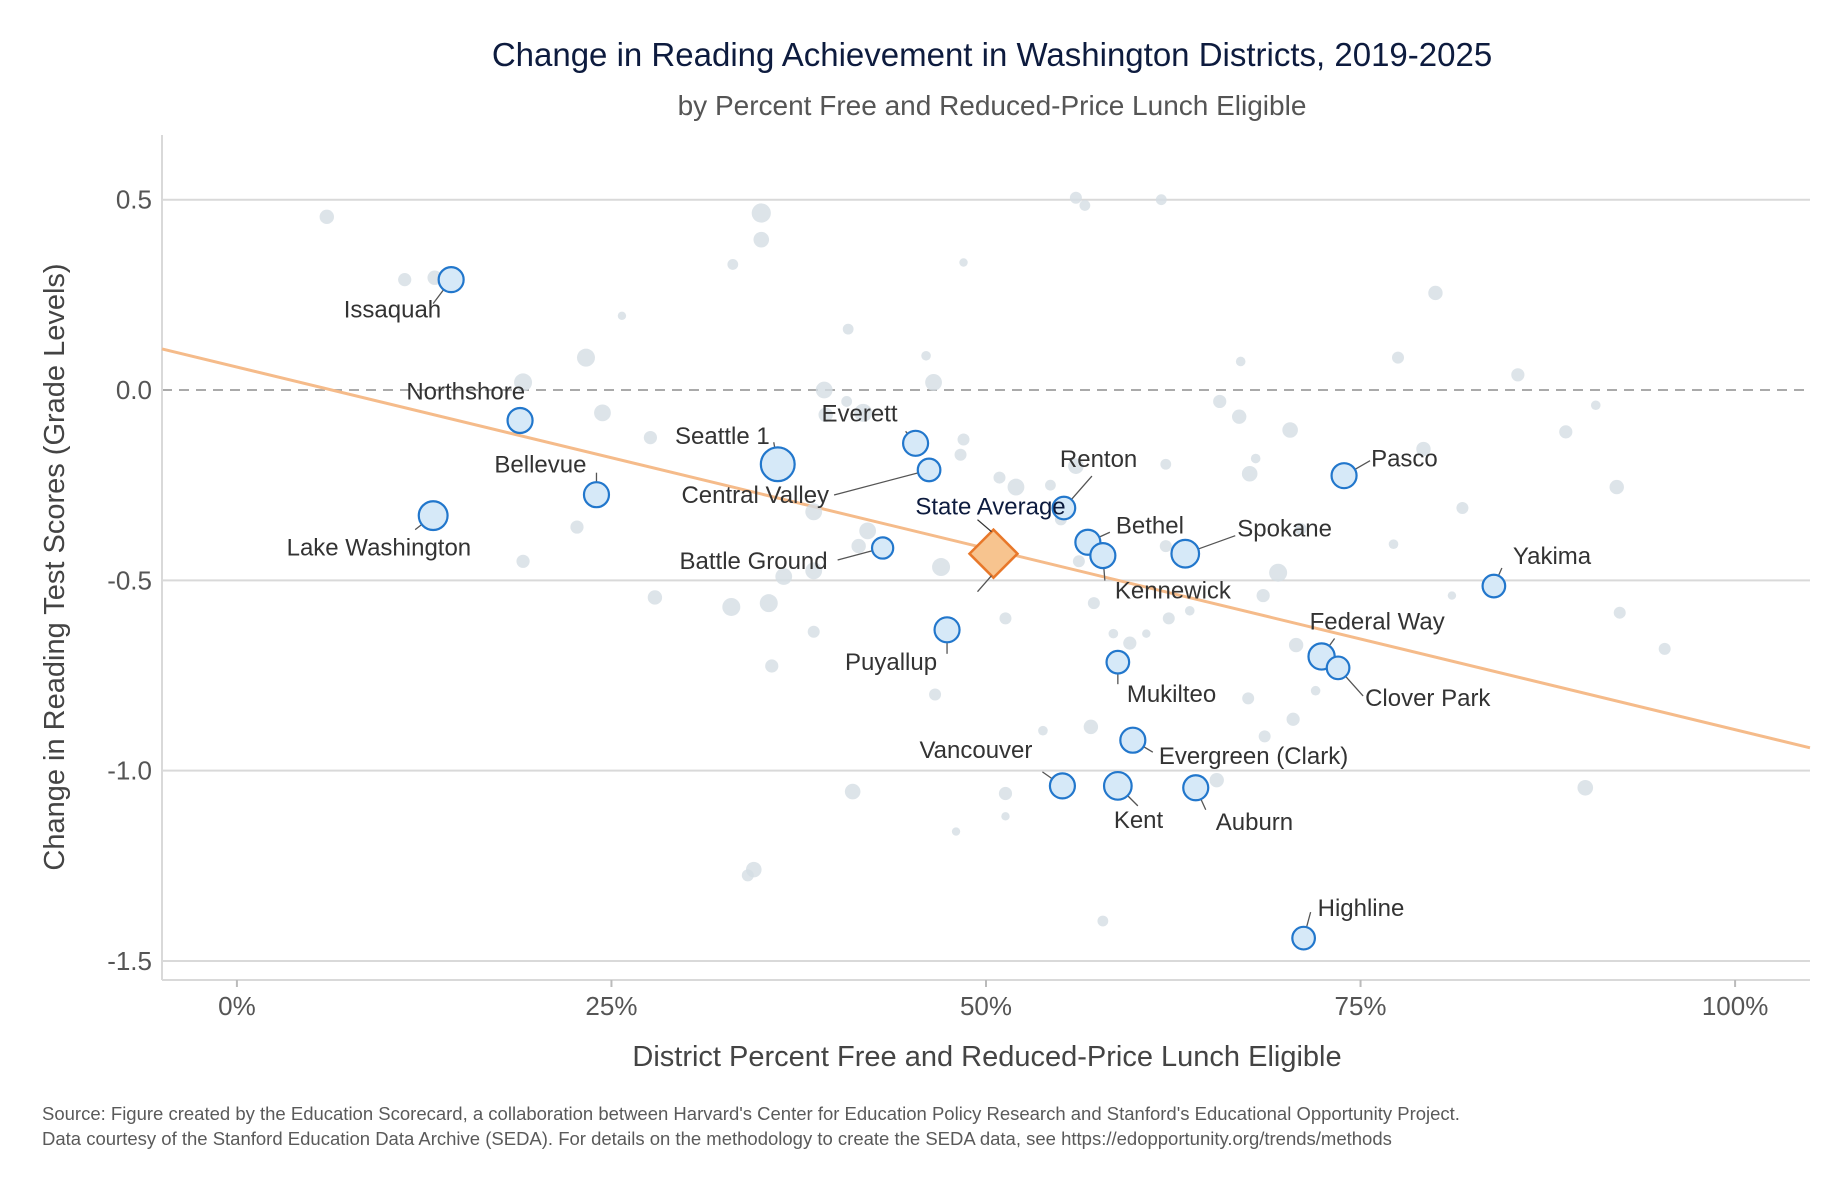  What do you see at coordinates (129, 771) in the screenshot?
I see `y-tick-label: -1.0` at bounding box center [129, 771].